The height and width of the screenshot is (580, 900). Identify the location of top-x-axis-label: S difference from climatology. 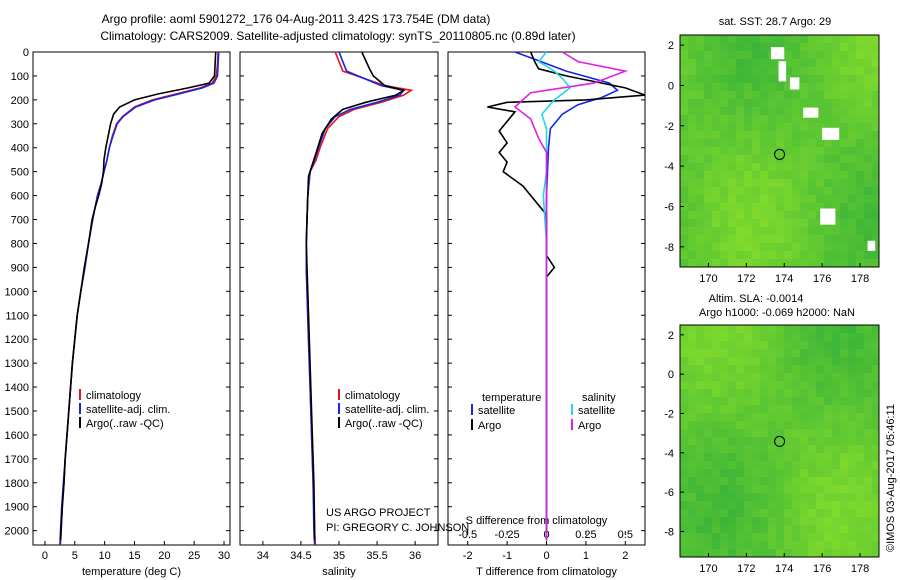
(537, 521).